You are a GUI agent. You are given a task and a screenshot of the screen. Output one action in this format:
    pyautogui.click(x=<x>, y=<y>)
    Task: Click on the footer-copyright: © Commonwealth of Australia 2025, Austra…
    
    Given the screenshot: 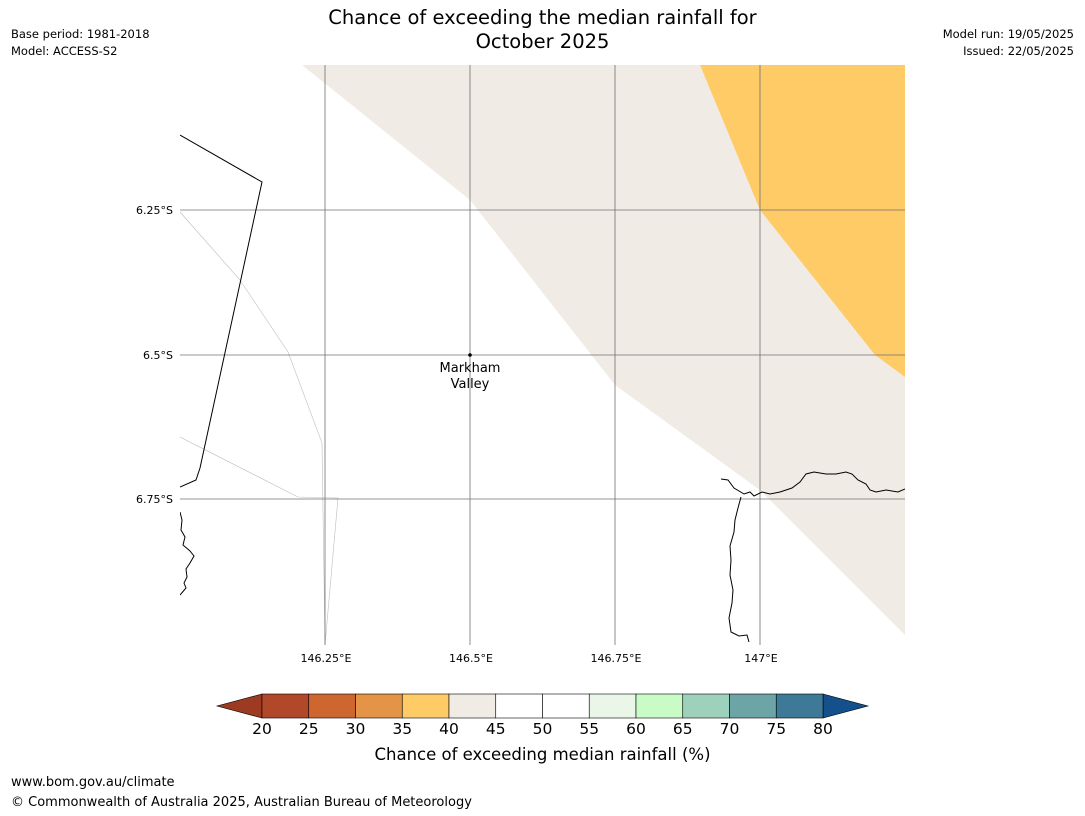 What is the action you would take?
    pyautogui.click(x=241, y=802)
    